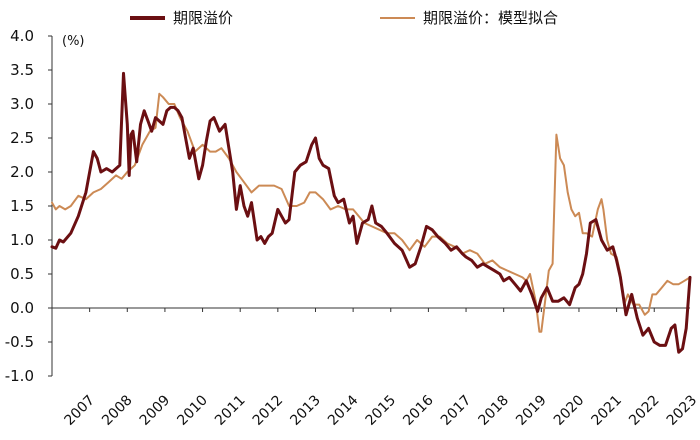  What do you see at coordinates (644, 410) in the screenshot?
I see `x-tick-label: 2022` at bounding box center [644, 410].